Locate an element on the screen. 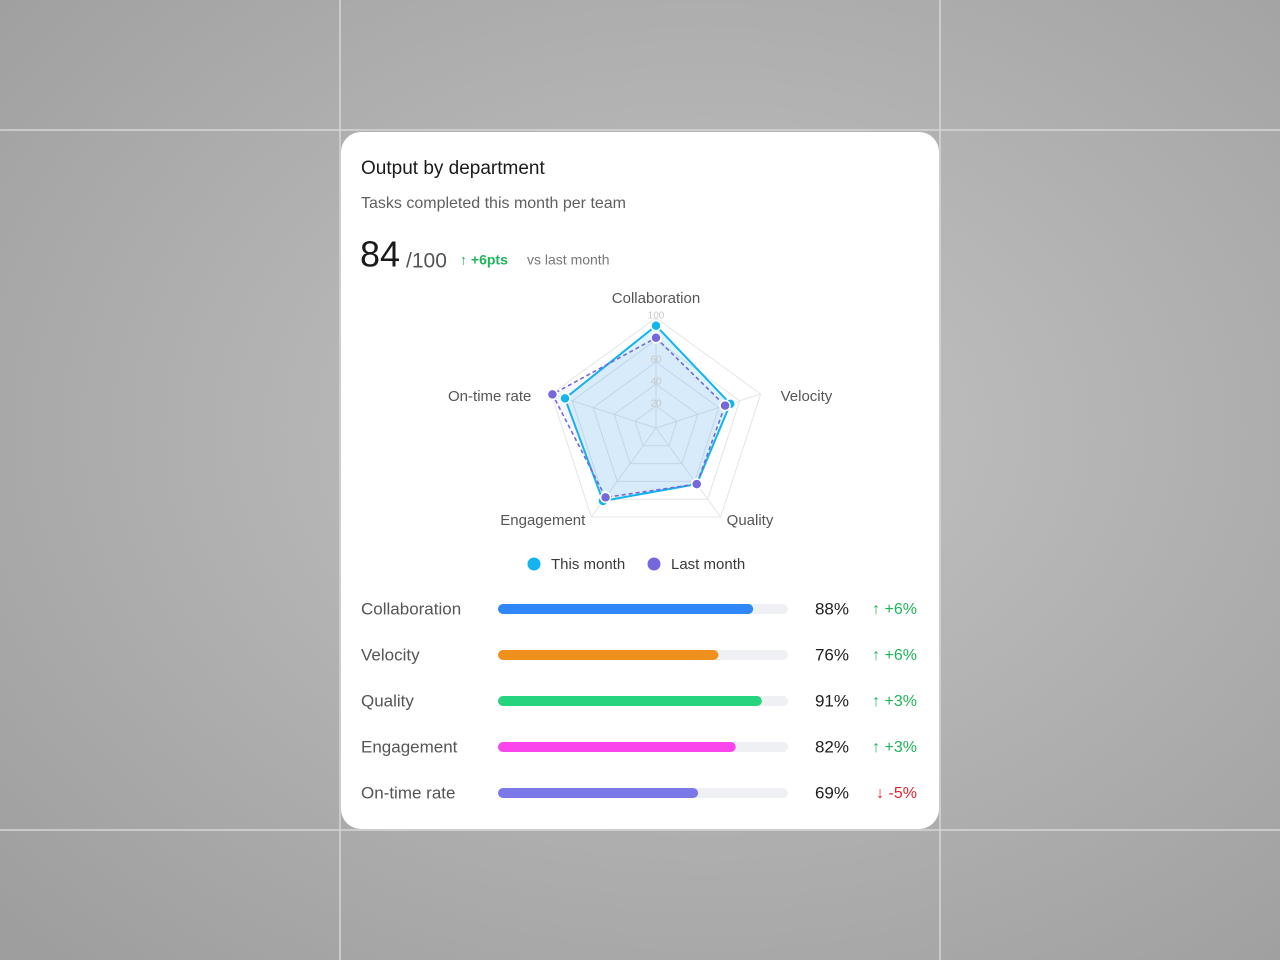  axis-label: Velocity is located at coordinates (807, 396).